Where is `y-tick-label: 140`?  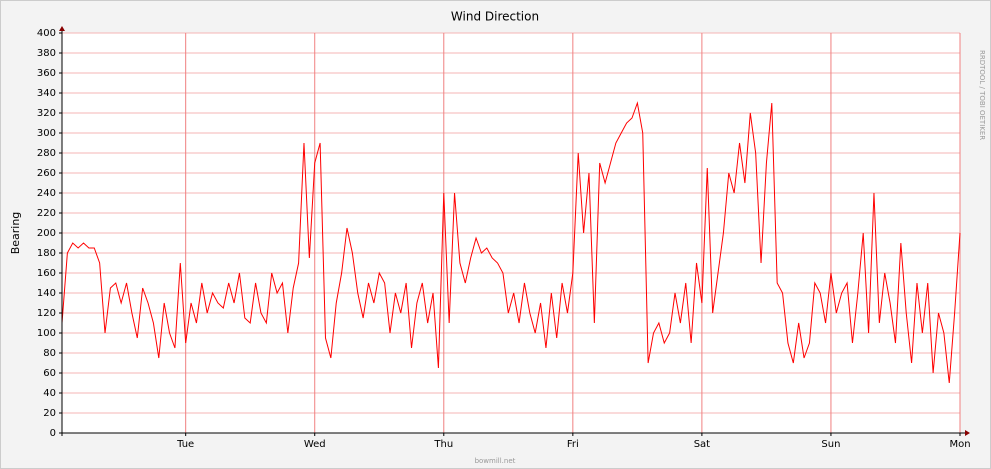 y-tick-label: 140 is located at coordinates (46, 293).